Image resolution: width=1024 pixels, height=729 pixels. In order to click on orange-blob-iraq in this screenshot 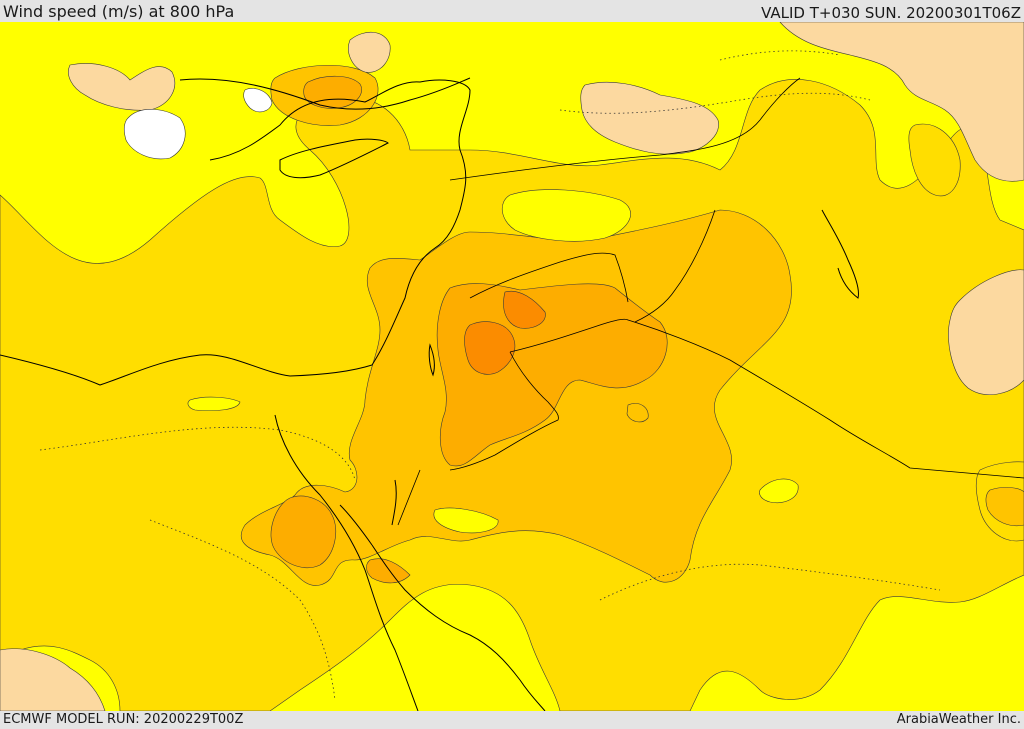, I will do `click(637, 413)`.